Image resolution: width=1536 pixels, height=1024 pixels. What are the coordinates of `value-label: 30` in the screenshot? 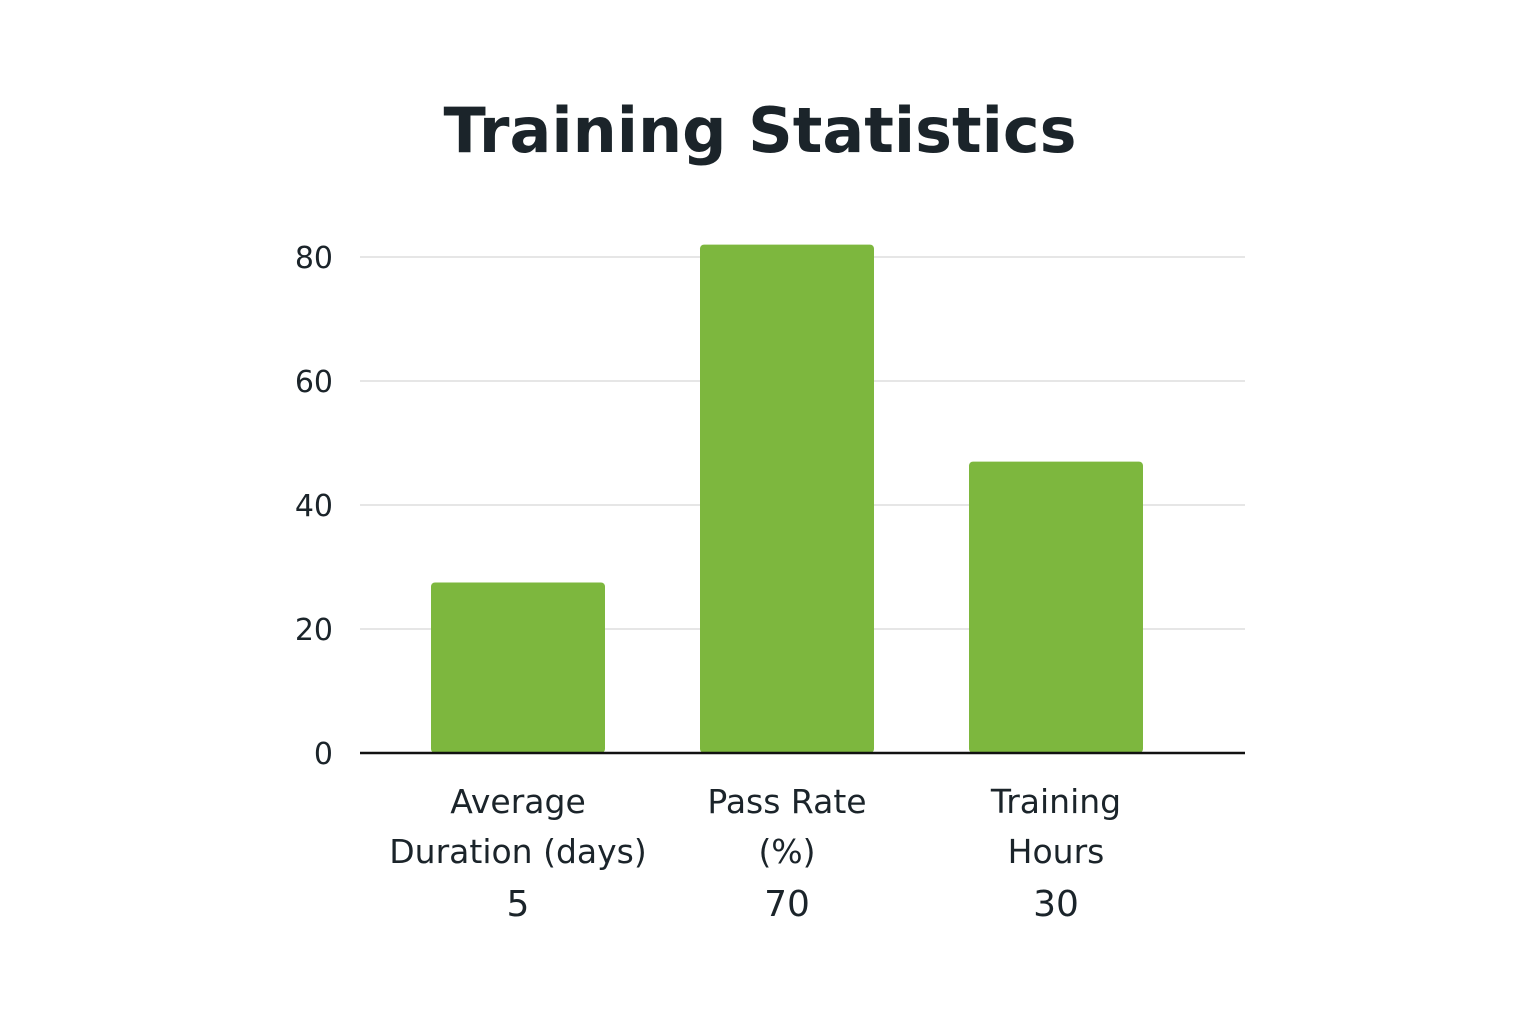 It's located at (1056, 904).